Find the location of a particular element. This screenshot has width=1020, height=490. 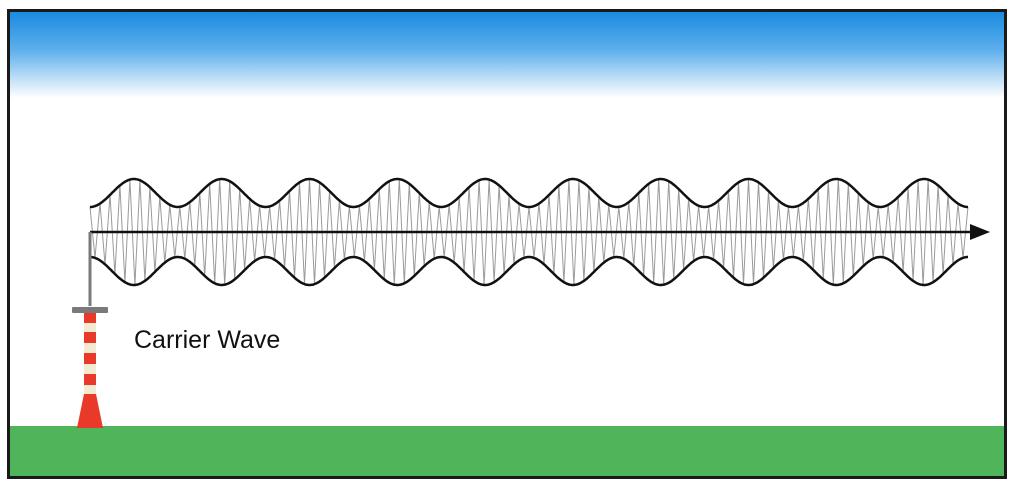

tower-cap is located at coordinates (90, 310).